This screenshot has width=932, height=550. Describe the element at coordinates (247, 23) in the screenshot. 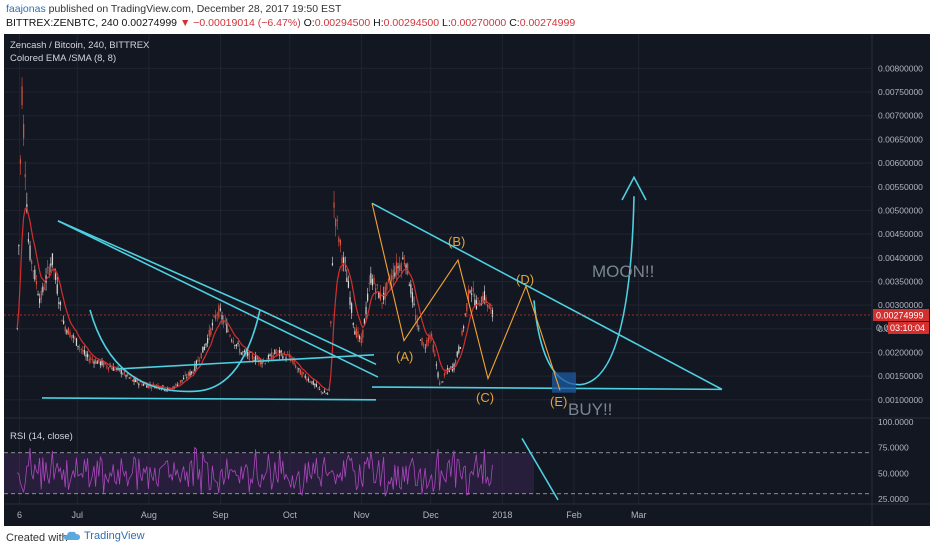

I see `price-change: −0.00019014 (−6.47%)` at that location.